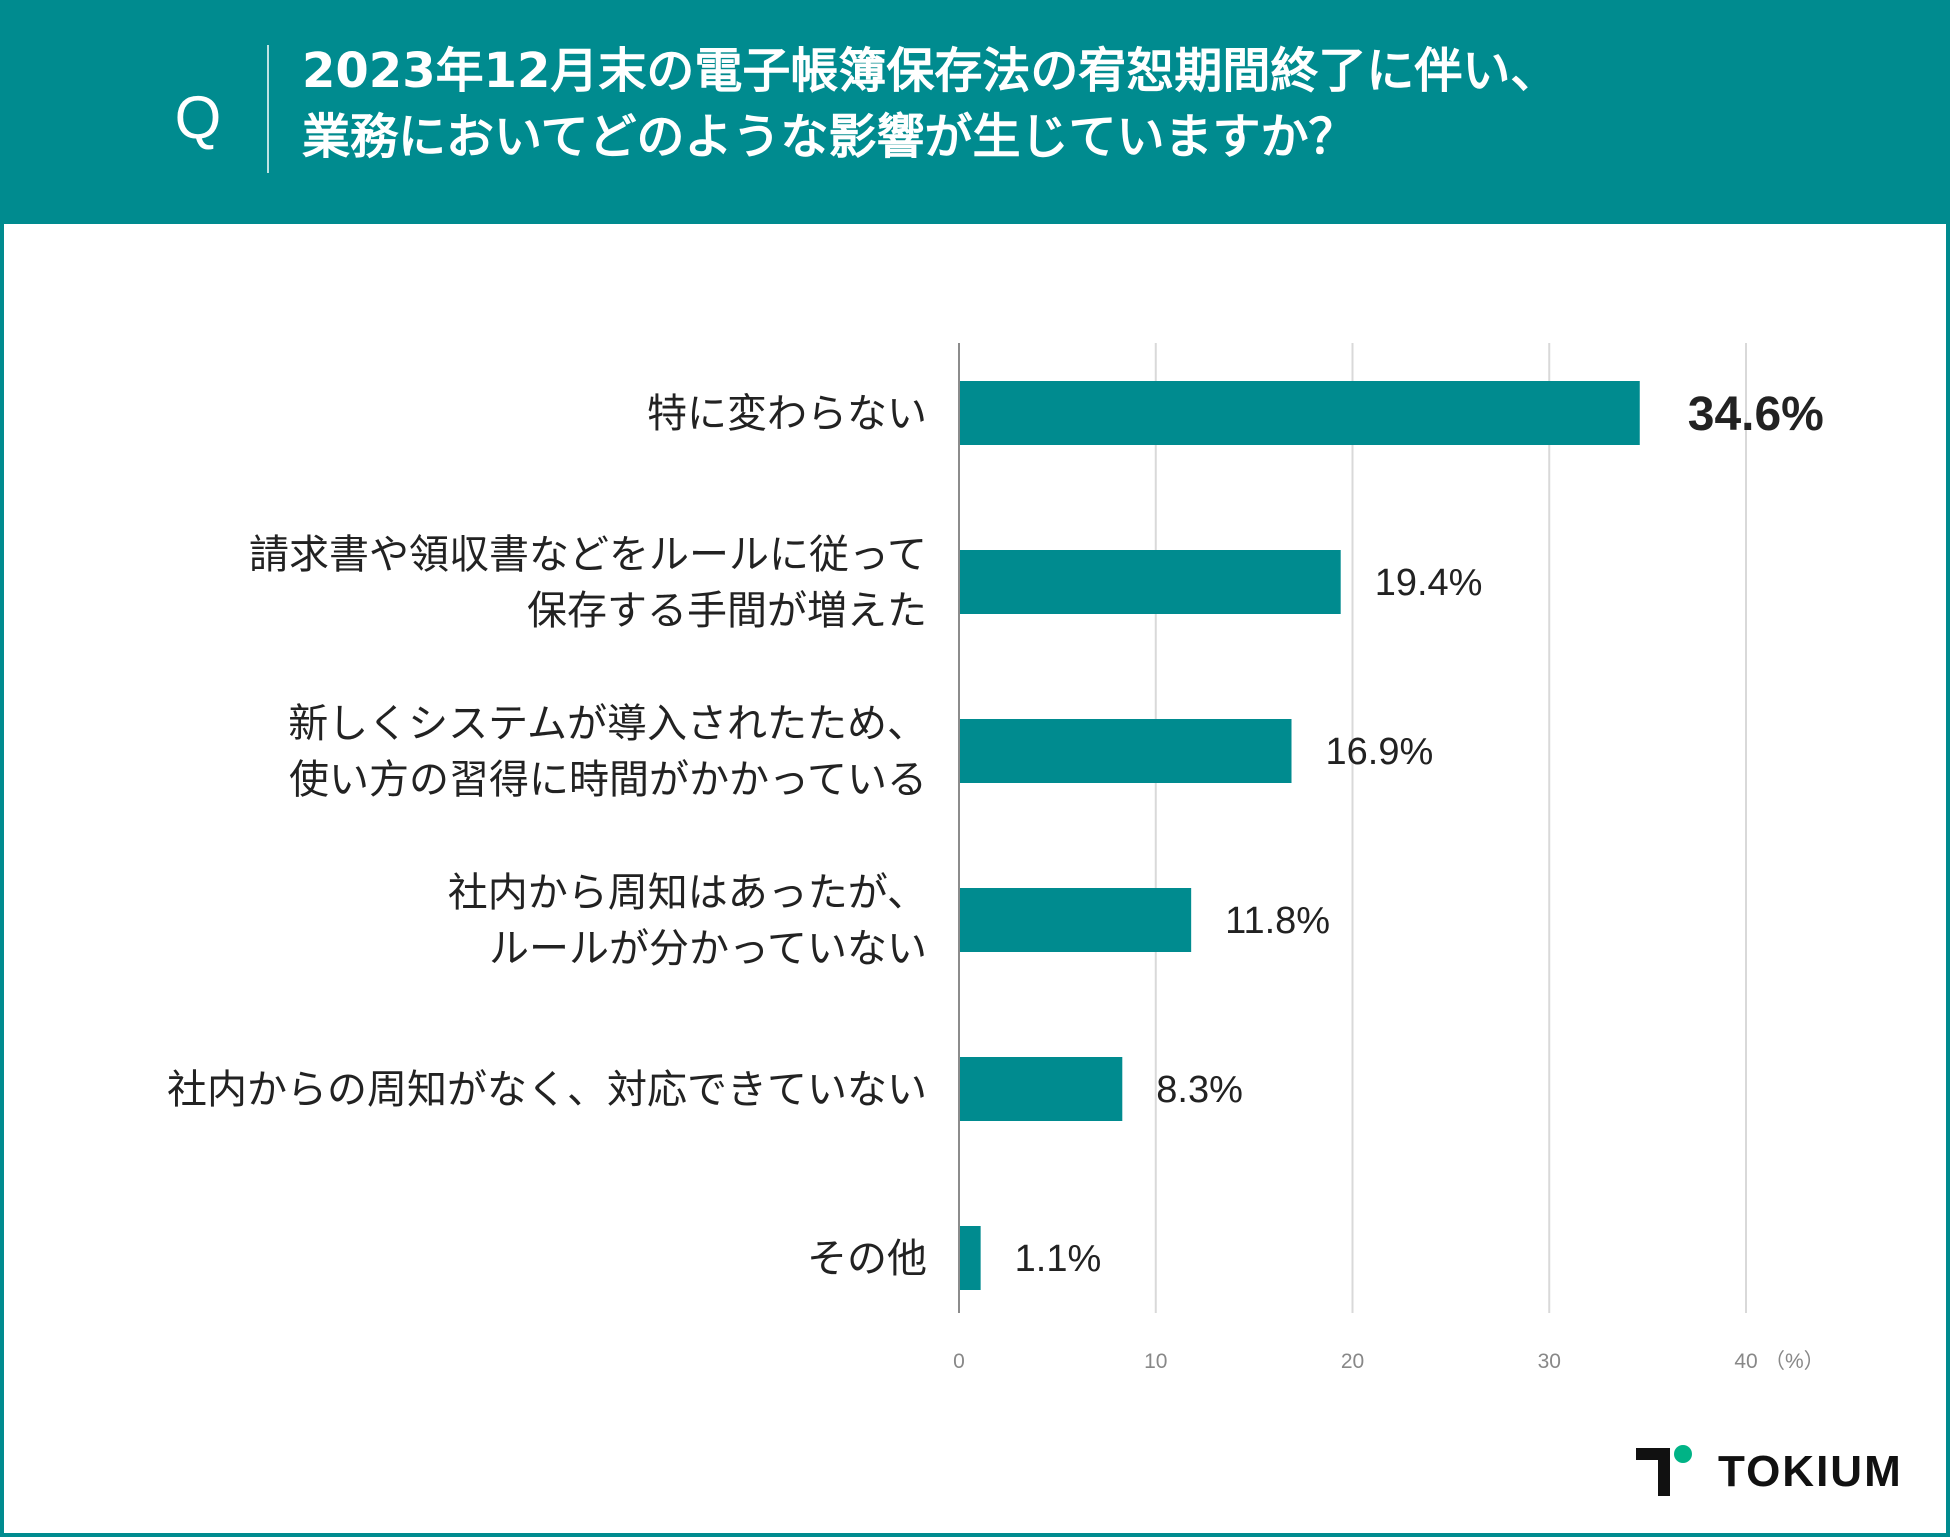 The image size is (1950, 1537). Describe the element at coordinates (1380, 752) in the screenshot. I see `value-label-3: 16.9%` at that location.